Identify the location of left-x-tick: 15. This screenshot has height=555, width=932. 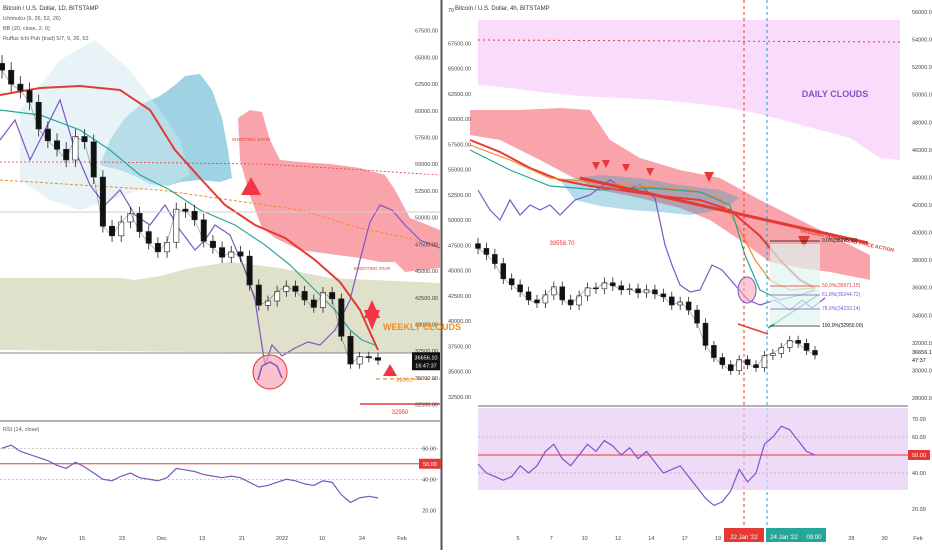
(82, 539).